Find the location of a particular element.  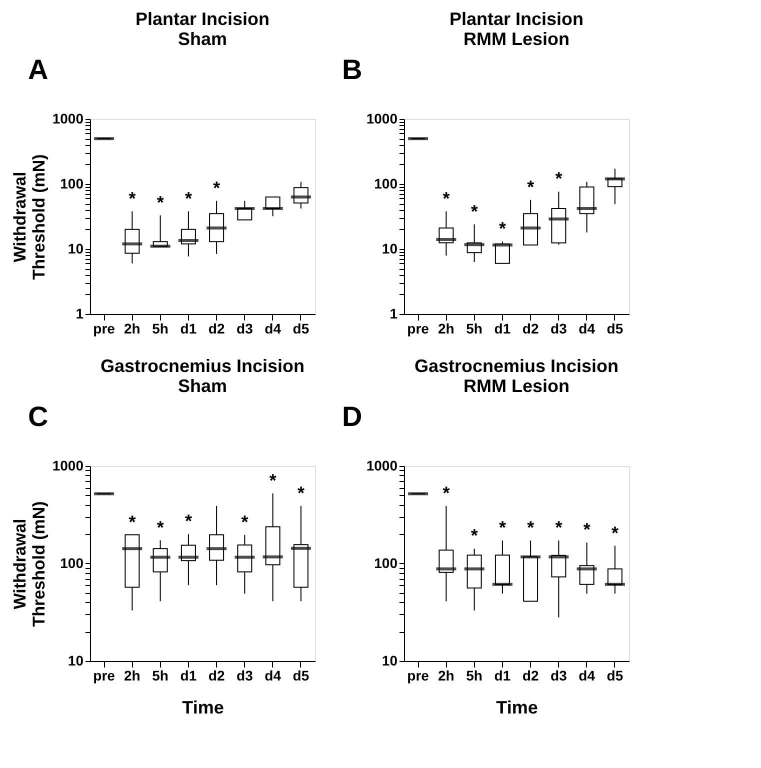

text: C is located at coordinates (38, 416).